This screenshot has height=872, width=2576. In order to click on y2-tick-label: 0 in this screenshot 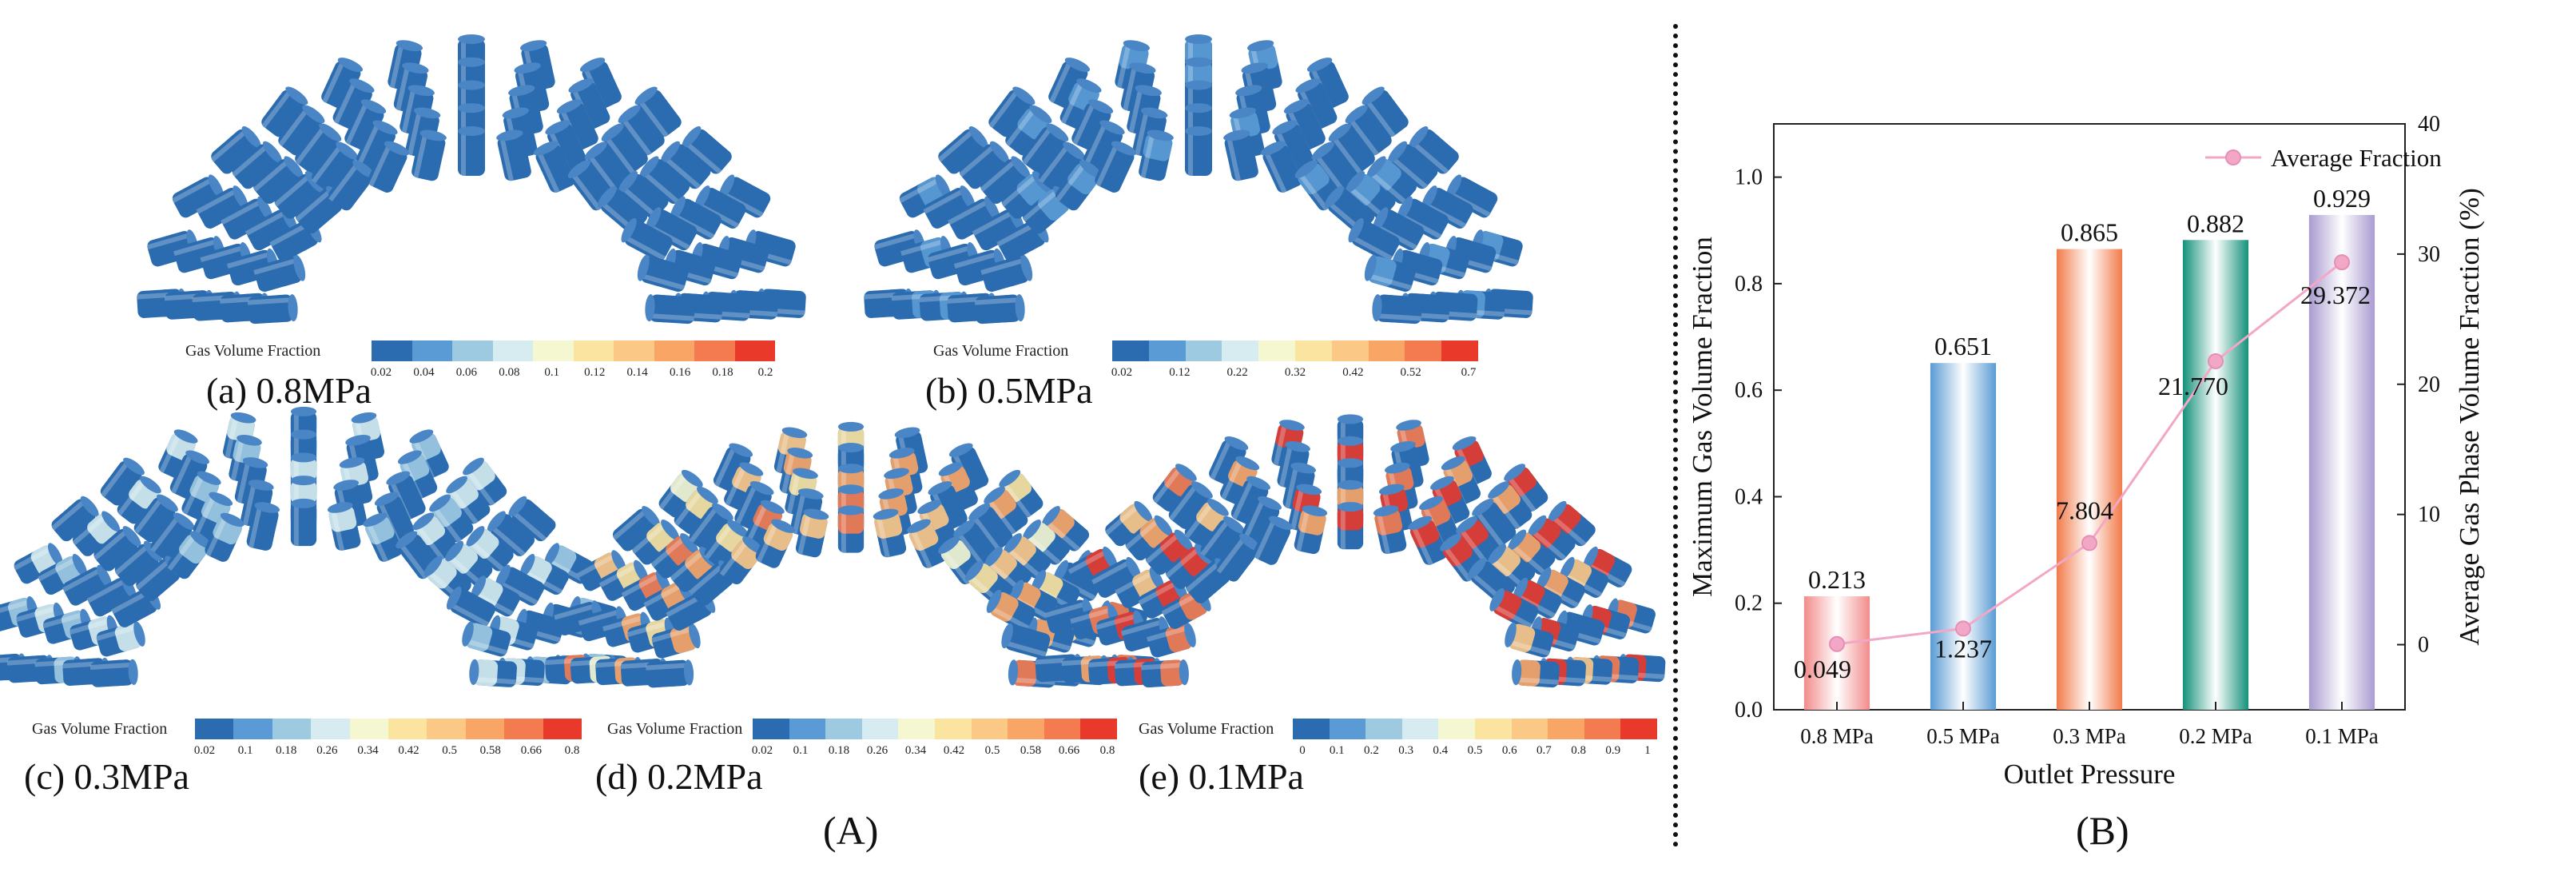, I will do `click(2423, 645)`.